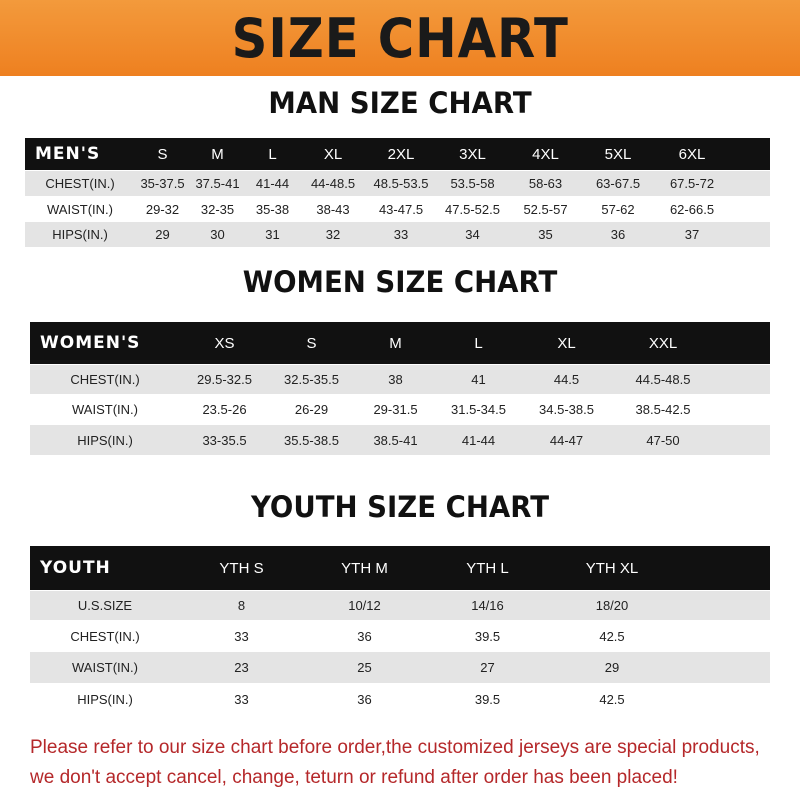 This screenshot has width=800, height=800. I want to click on measurement-cell: 8, so click(241, 605).